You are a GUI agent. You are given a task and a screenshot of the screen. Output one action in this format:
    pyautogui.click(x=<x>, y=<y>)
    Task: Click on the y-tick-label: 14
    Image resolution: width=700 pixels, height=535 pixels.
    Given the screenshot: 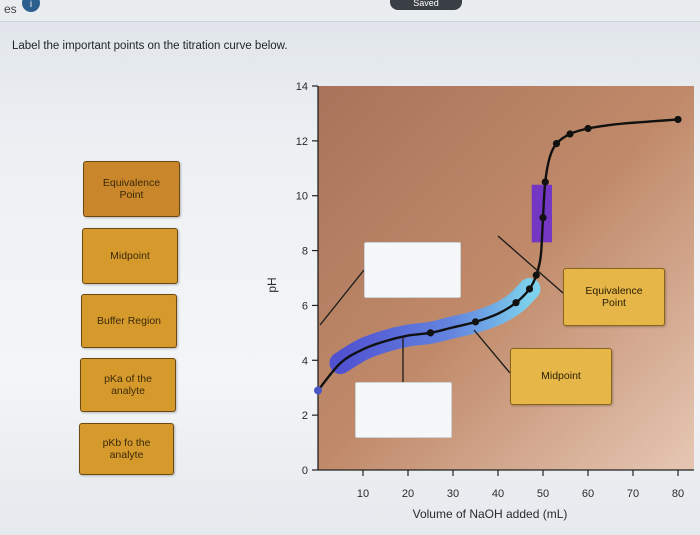 What is the action you would take?
    pyautogui.click(x=302, y=87)
    